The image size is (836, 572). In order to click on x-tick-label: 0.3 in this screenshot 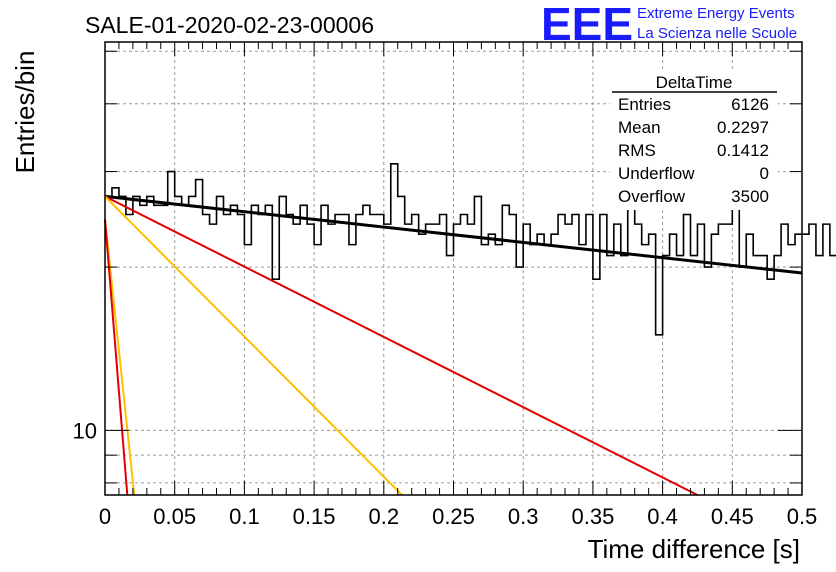, I will do `click(523, 516)`.